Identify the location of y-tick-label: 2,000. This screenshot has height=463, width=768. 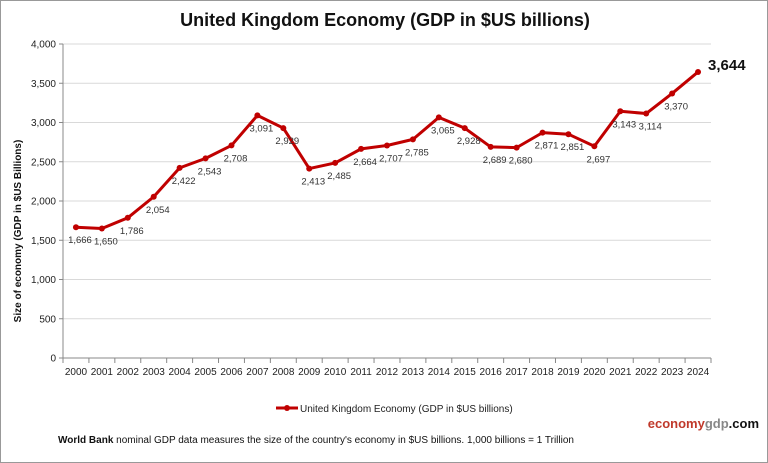
(43, 202).